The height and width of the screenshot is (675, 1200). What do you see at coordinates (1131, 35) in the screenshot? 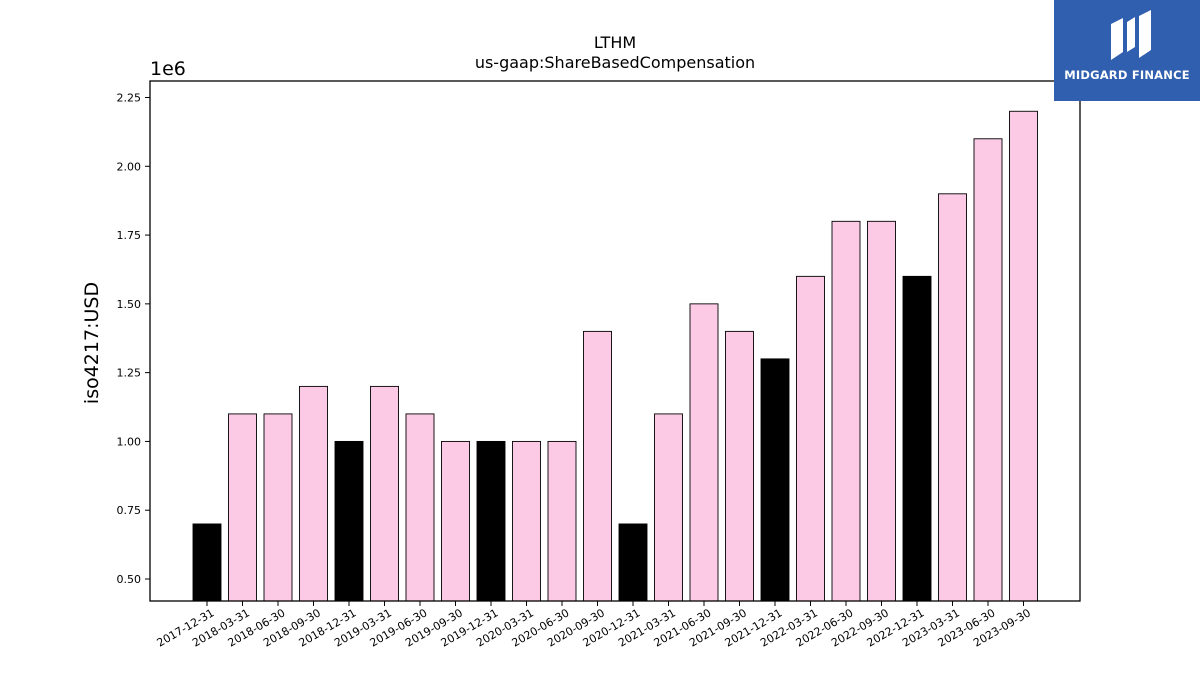
I see `midgard-logo-icon` at bounding box center [1131, 35].